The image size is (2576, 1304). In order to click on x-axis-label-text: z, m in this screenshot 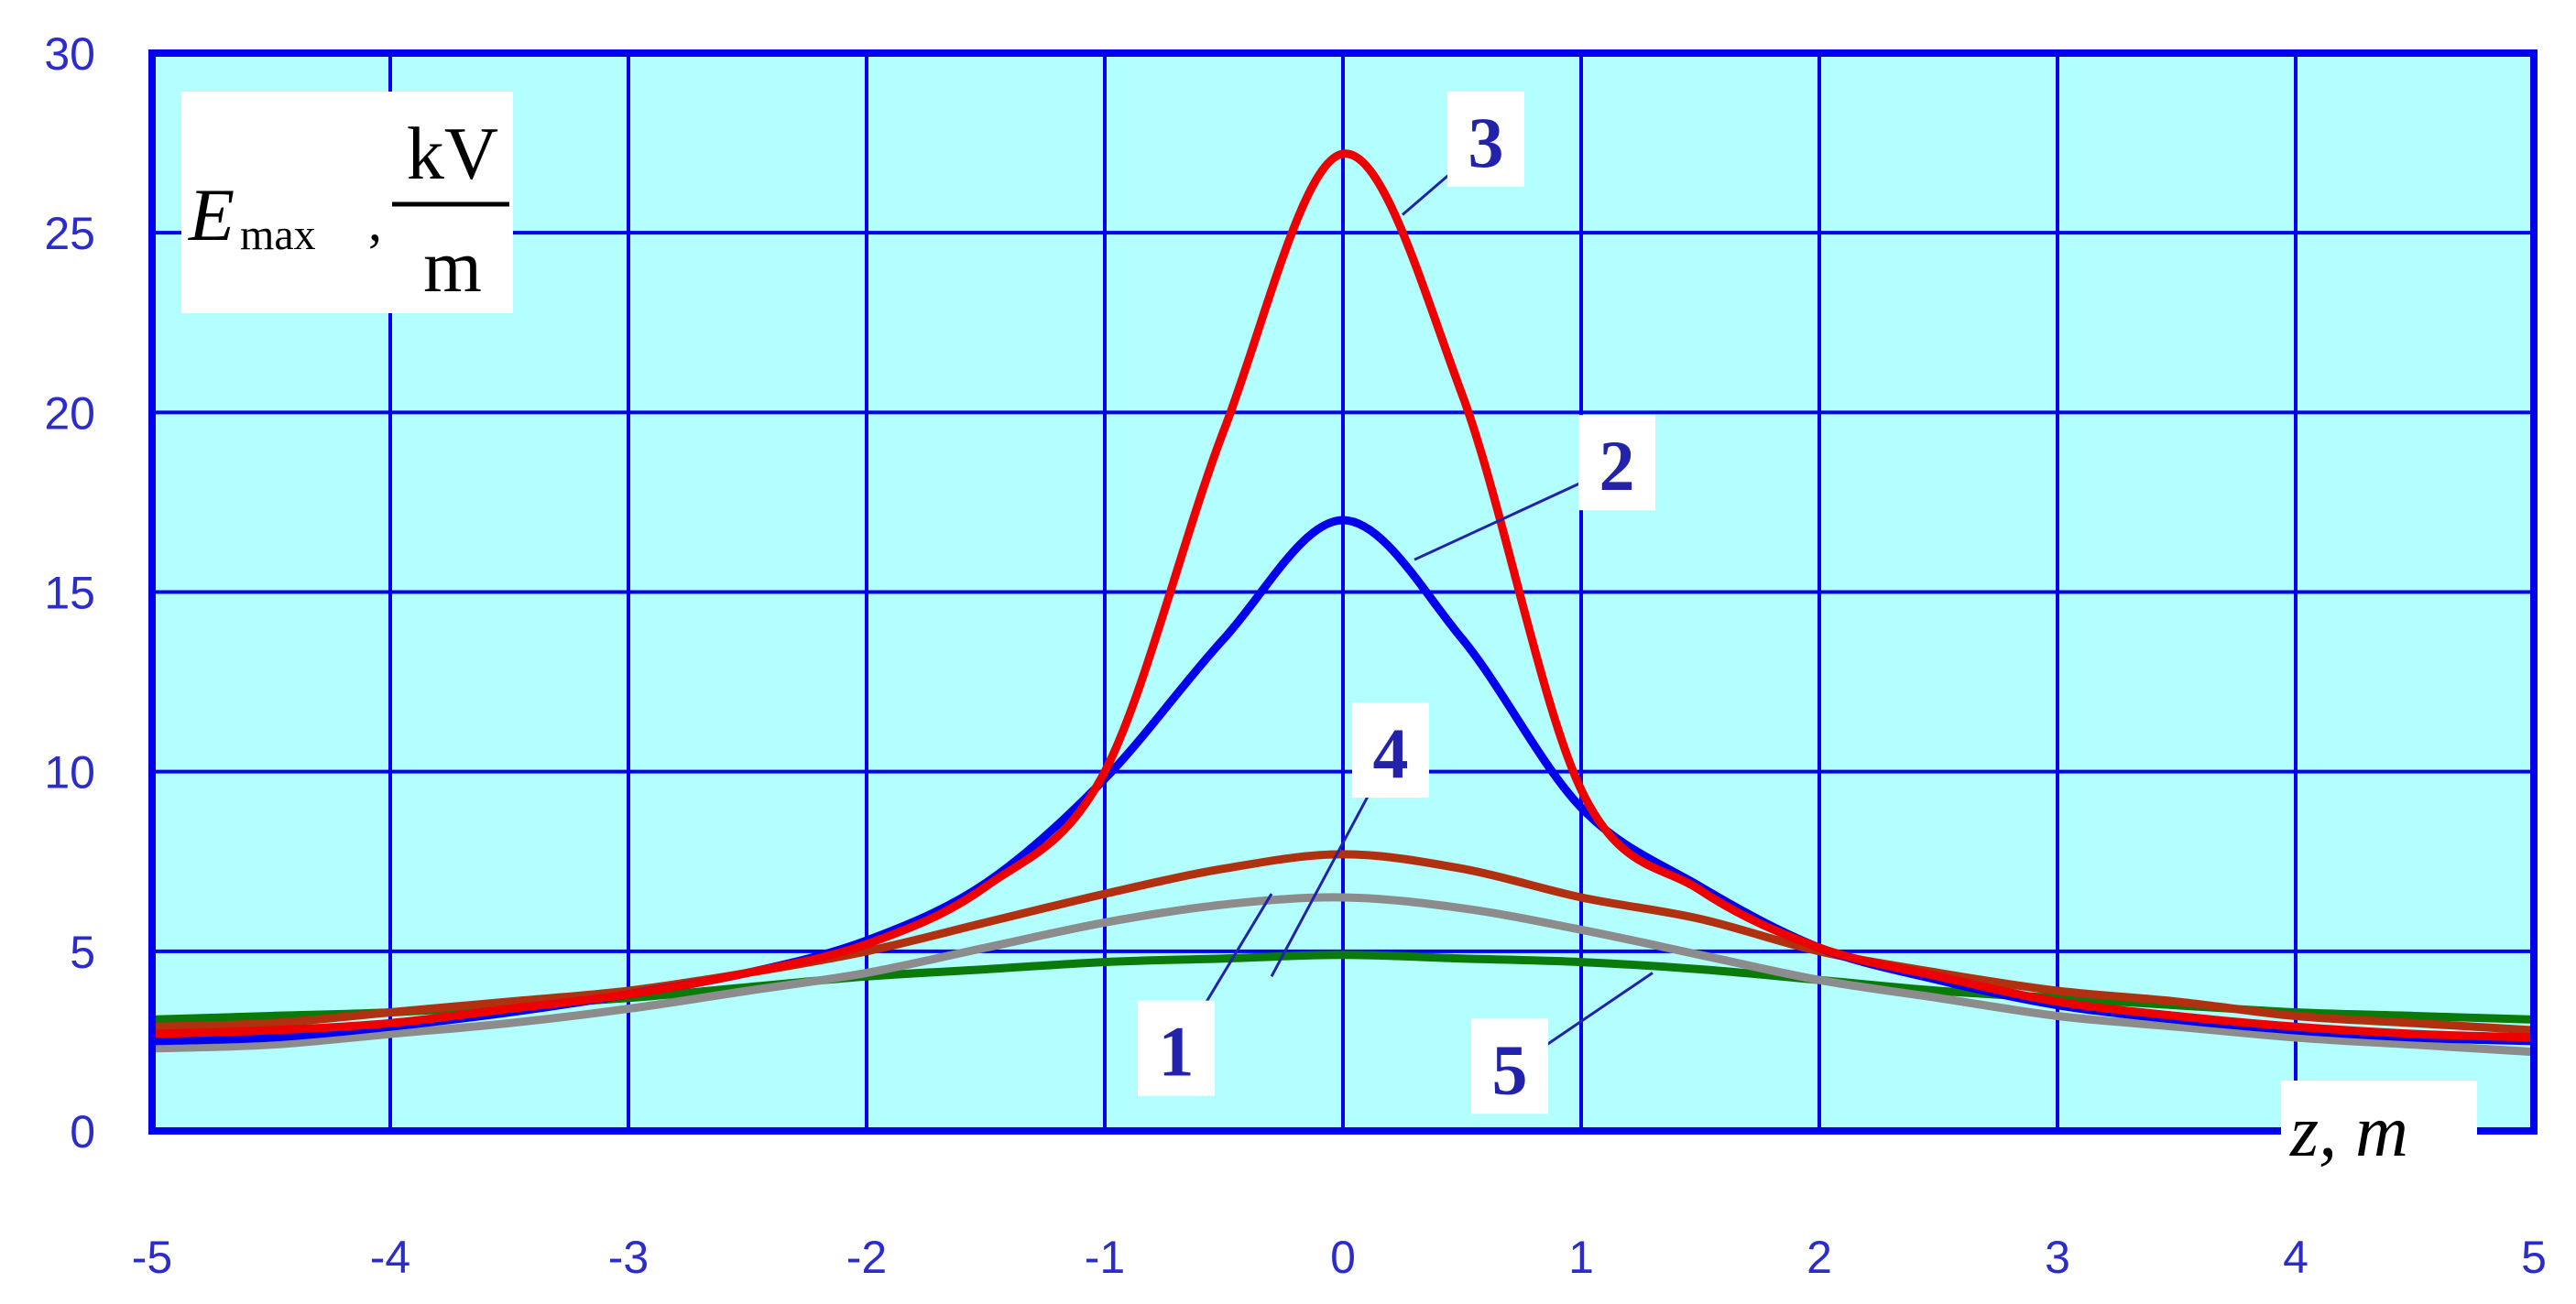, I will do `click(2349, 1132)`.